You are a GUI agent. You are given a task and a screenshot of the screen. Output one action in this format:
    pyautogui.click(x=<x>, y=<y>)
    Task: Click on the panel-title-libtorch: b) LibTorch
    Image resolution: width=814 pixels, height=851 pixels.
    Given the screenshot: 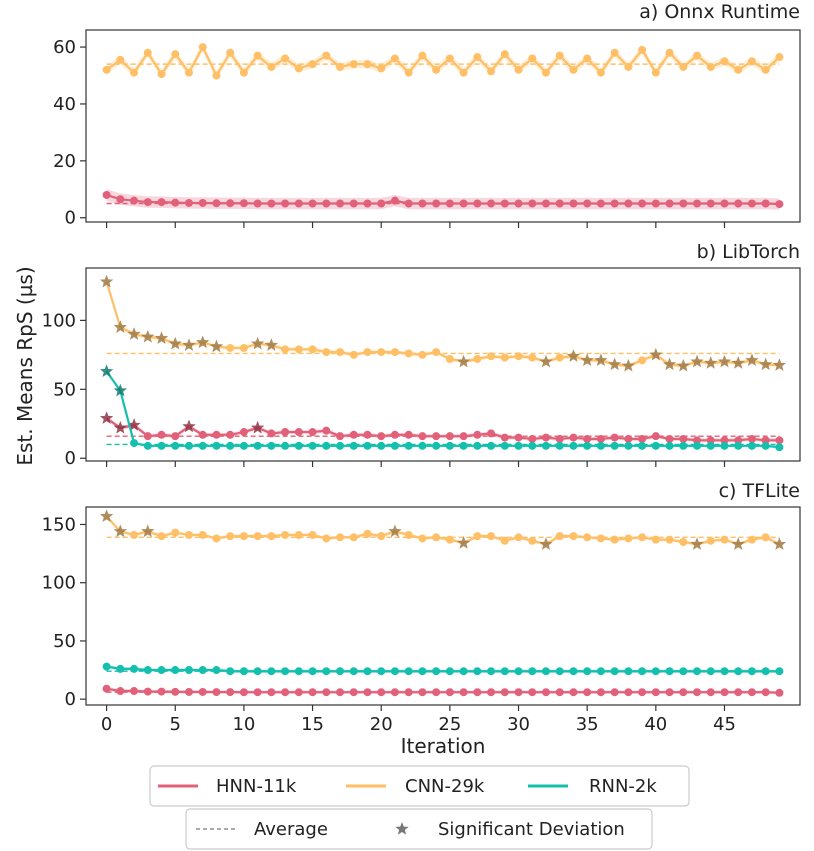 What is the action you would take?
    pyautogui.click(x=748, y=252)
    